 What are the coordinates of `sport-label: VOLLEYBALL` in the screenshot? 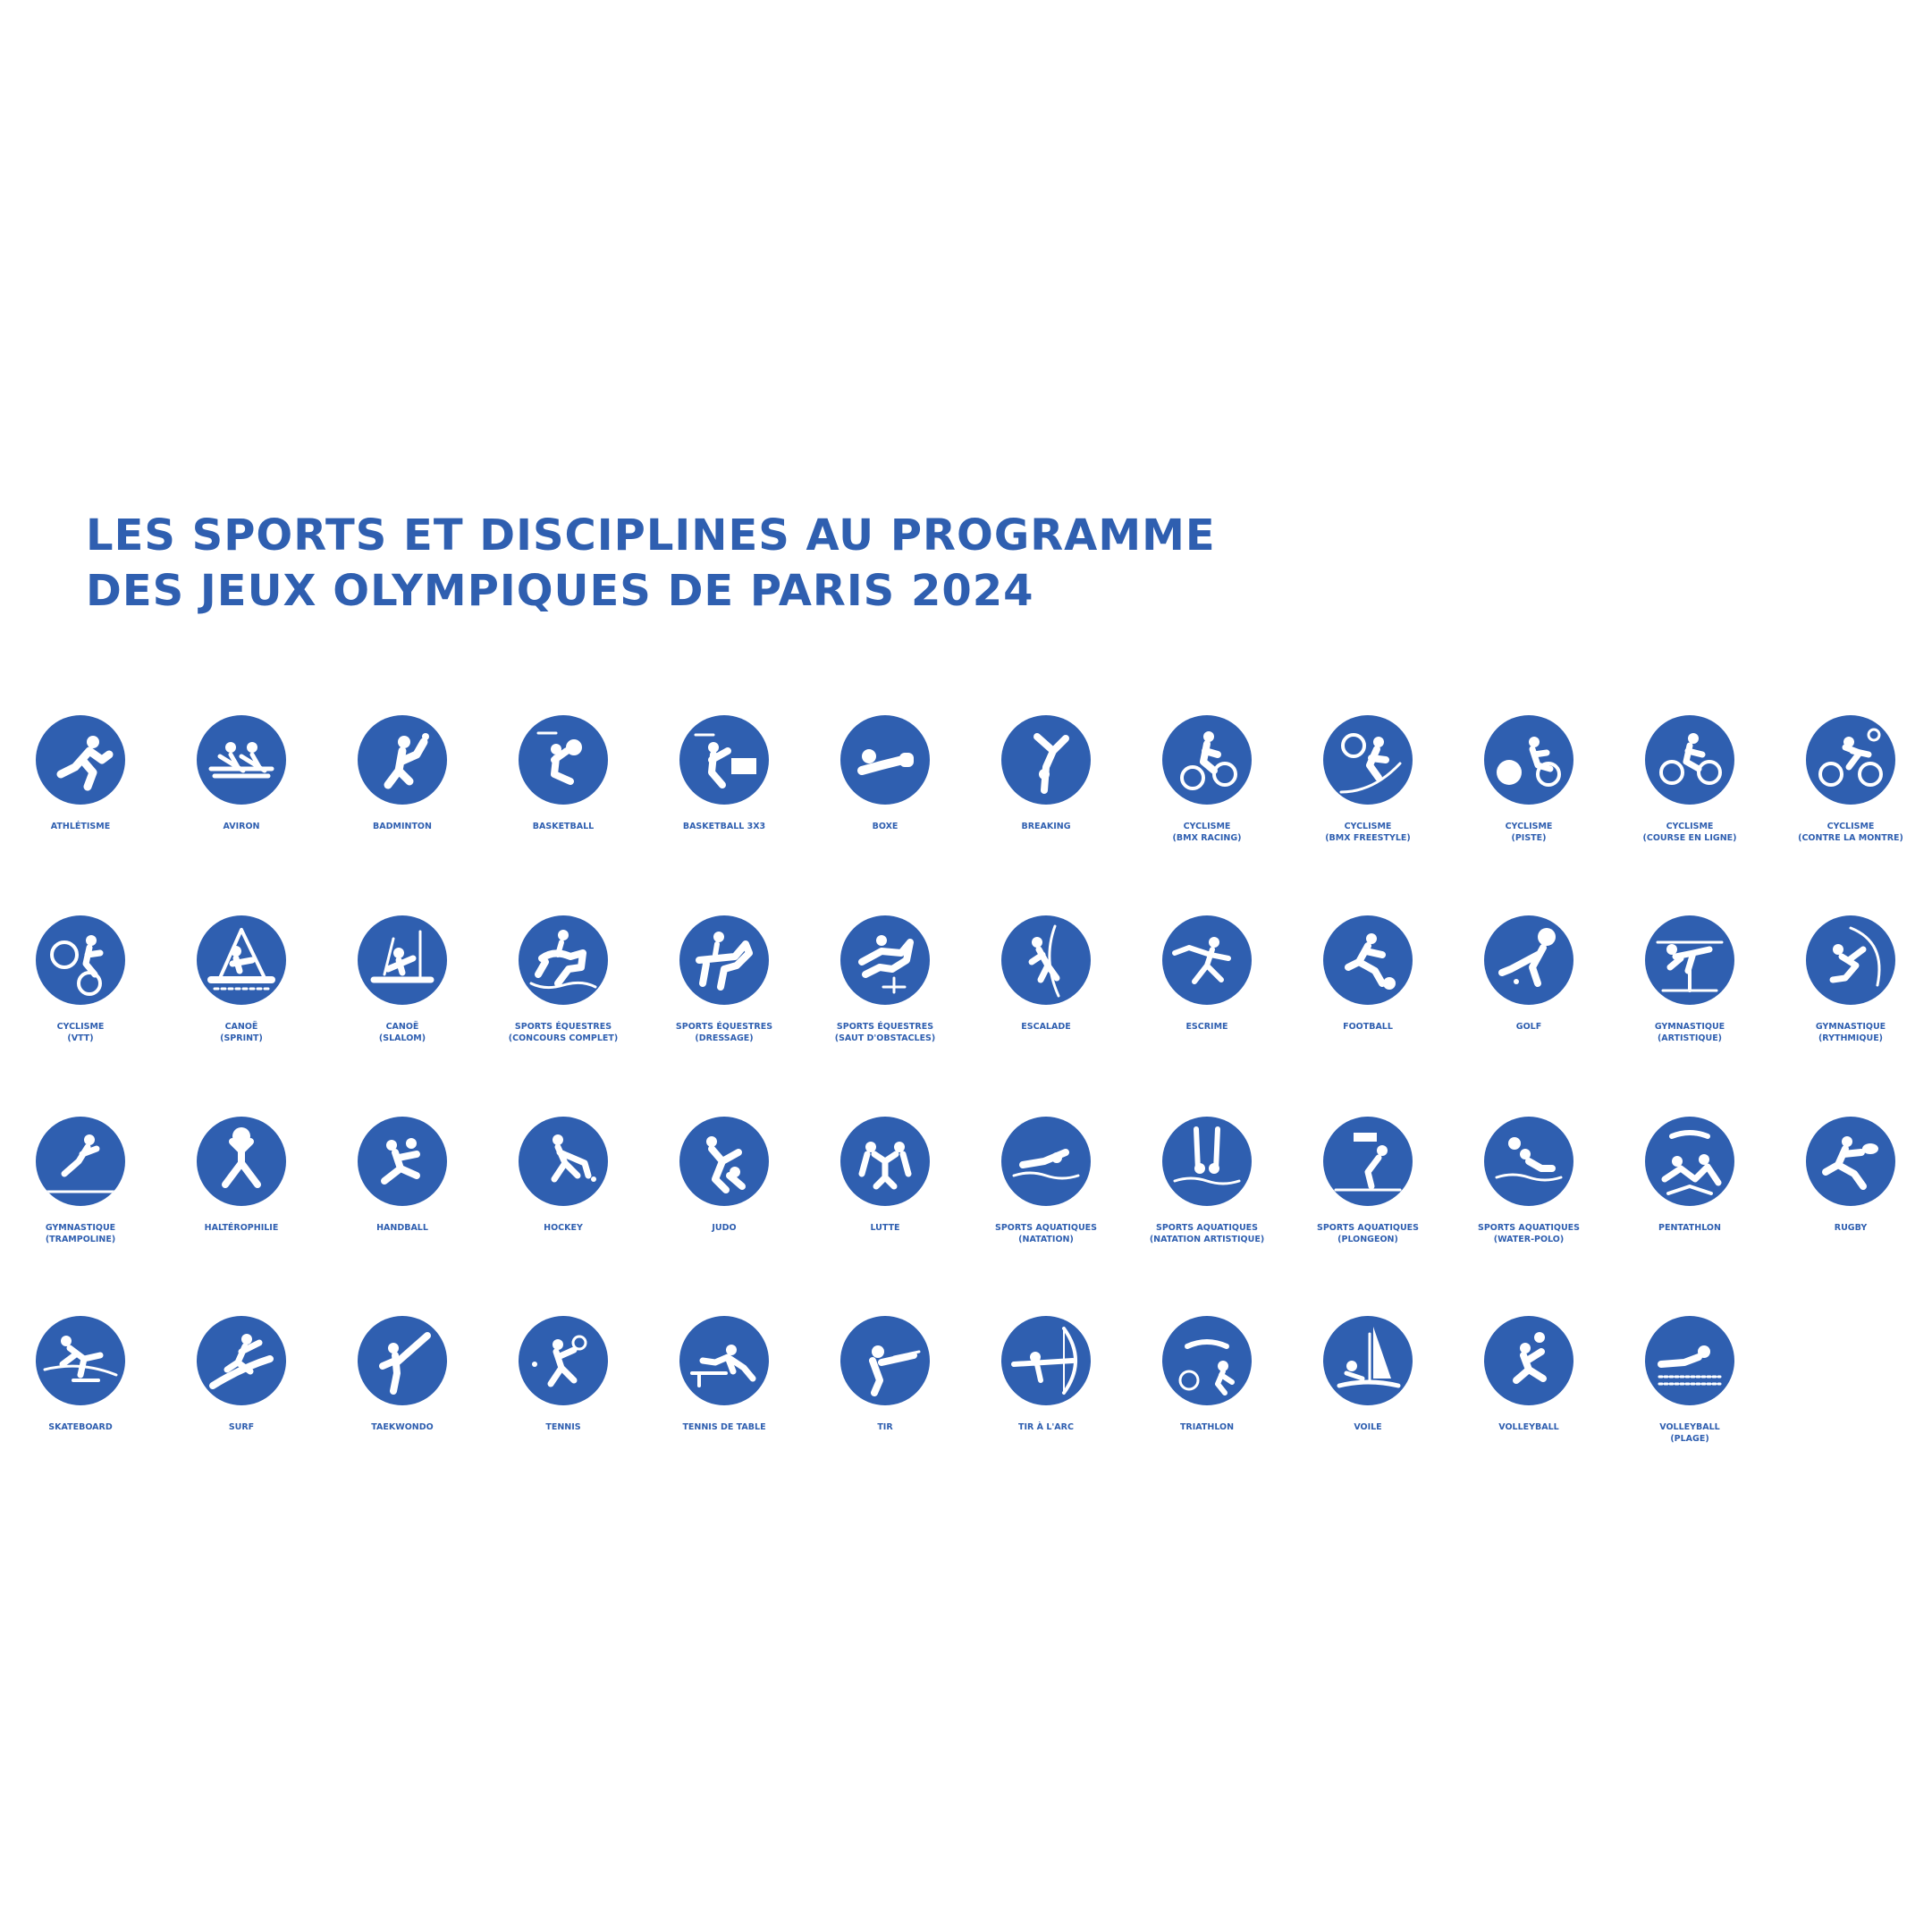 It's located at (1528, 1427).